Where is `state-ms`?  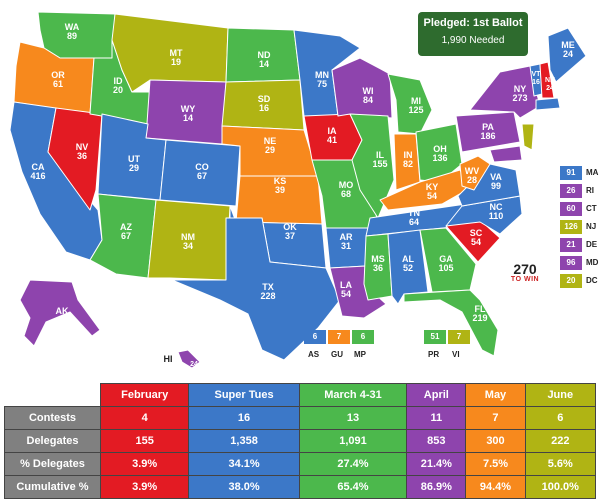 state-ms is located at coordinates (378, 267).